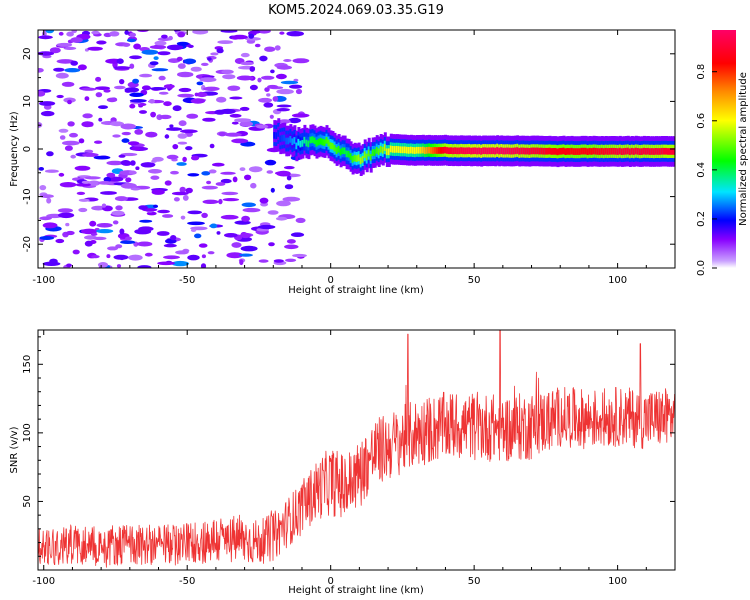 Image resolution: width=750 pixels, height=600 pixels. Describe the element at coordinates (701, 268) in the screenshot. I see `colorbar-tick-label: 0.0` at that location.